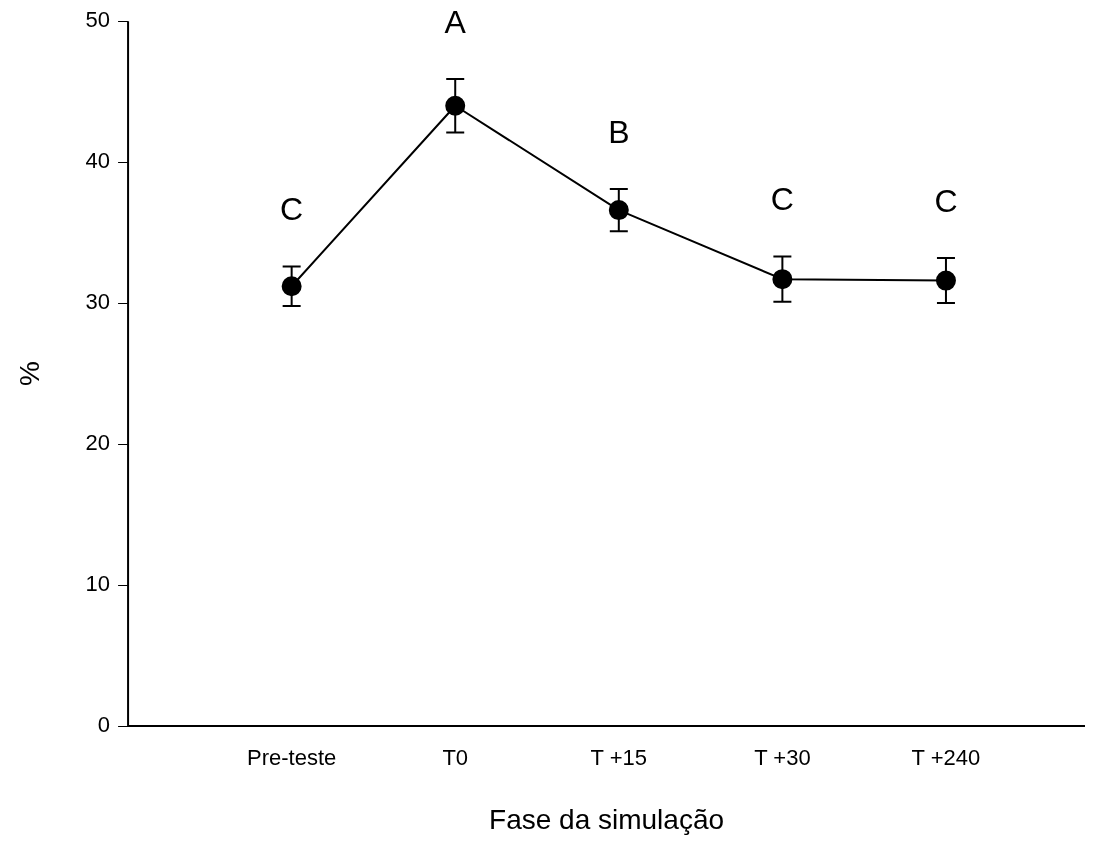  What do you see at coordinates (98, 302) in the screenshot?
I see `y-tick-label: 30` at bounding box center [98, 302].